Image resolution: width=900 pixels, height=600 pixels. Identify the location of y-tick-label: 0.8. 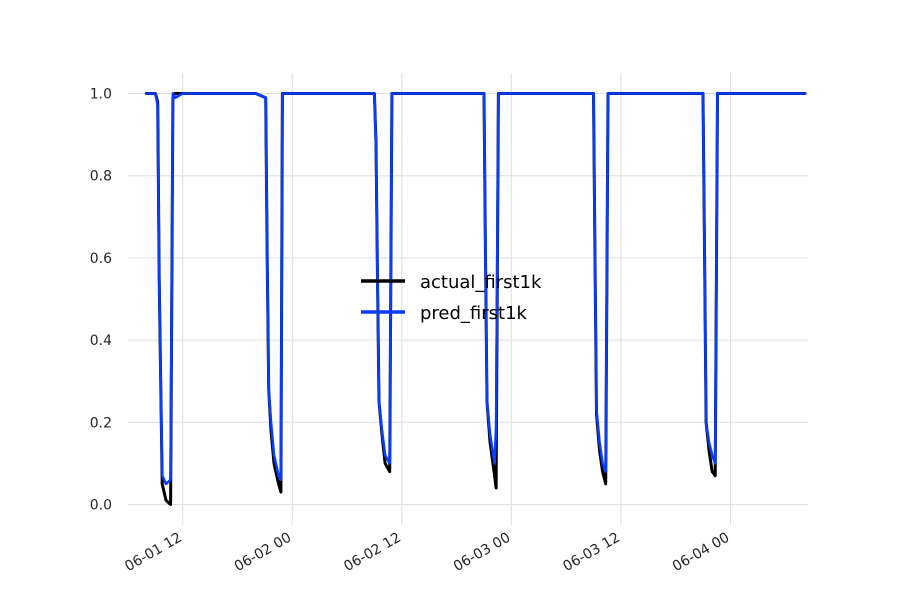
(101, 177).